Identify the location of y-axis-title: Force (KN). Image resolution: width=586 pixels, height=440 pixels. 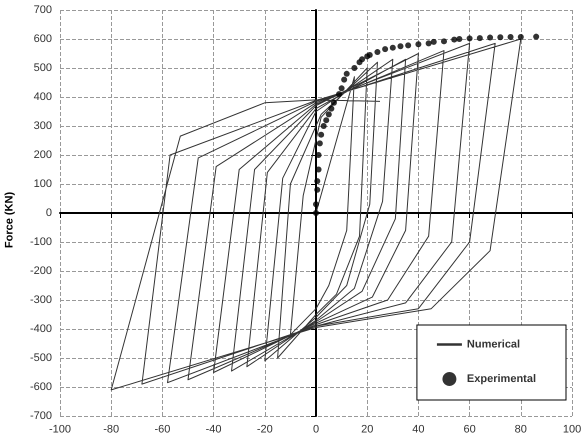
(10, 220).